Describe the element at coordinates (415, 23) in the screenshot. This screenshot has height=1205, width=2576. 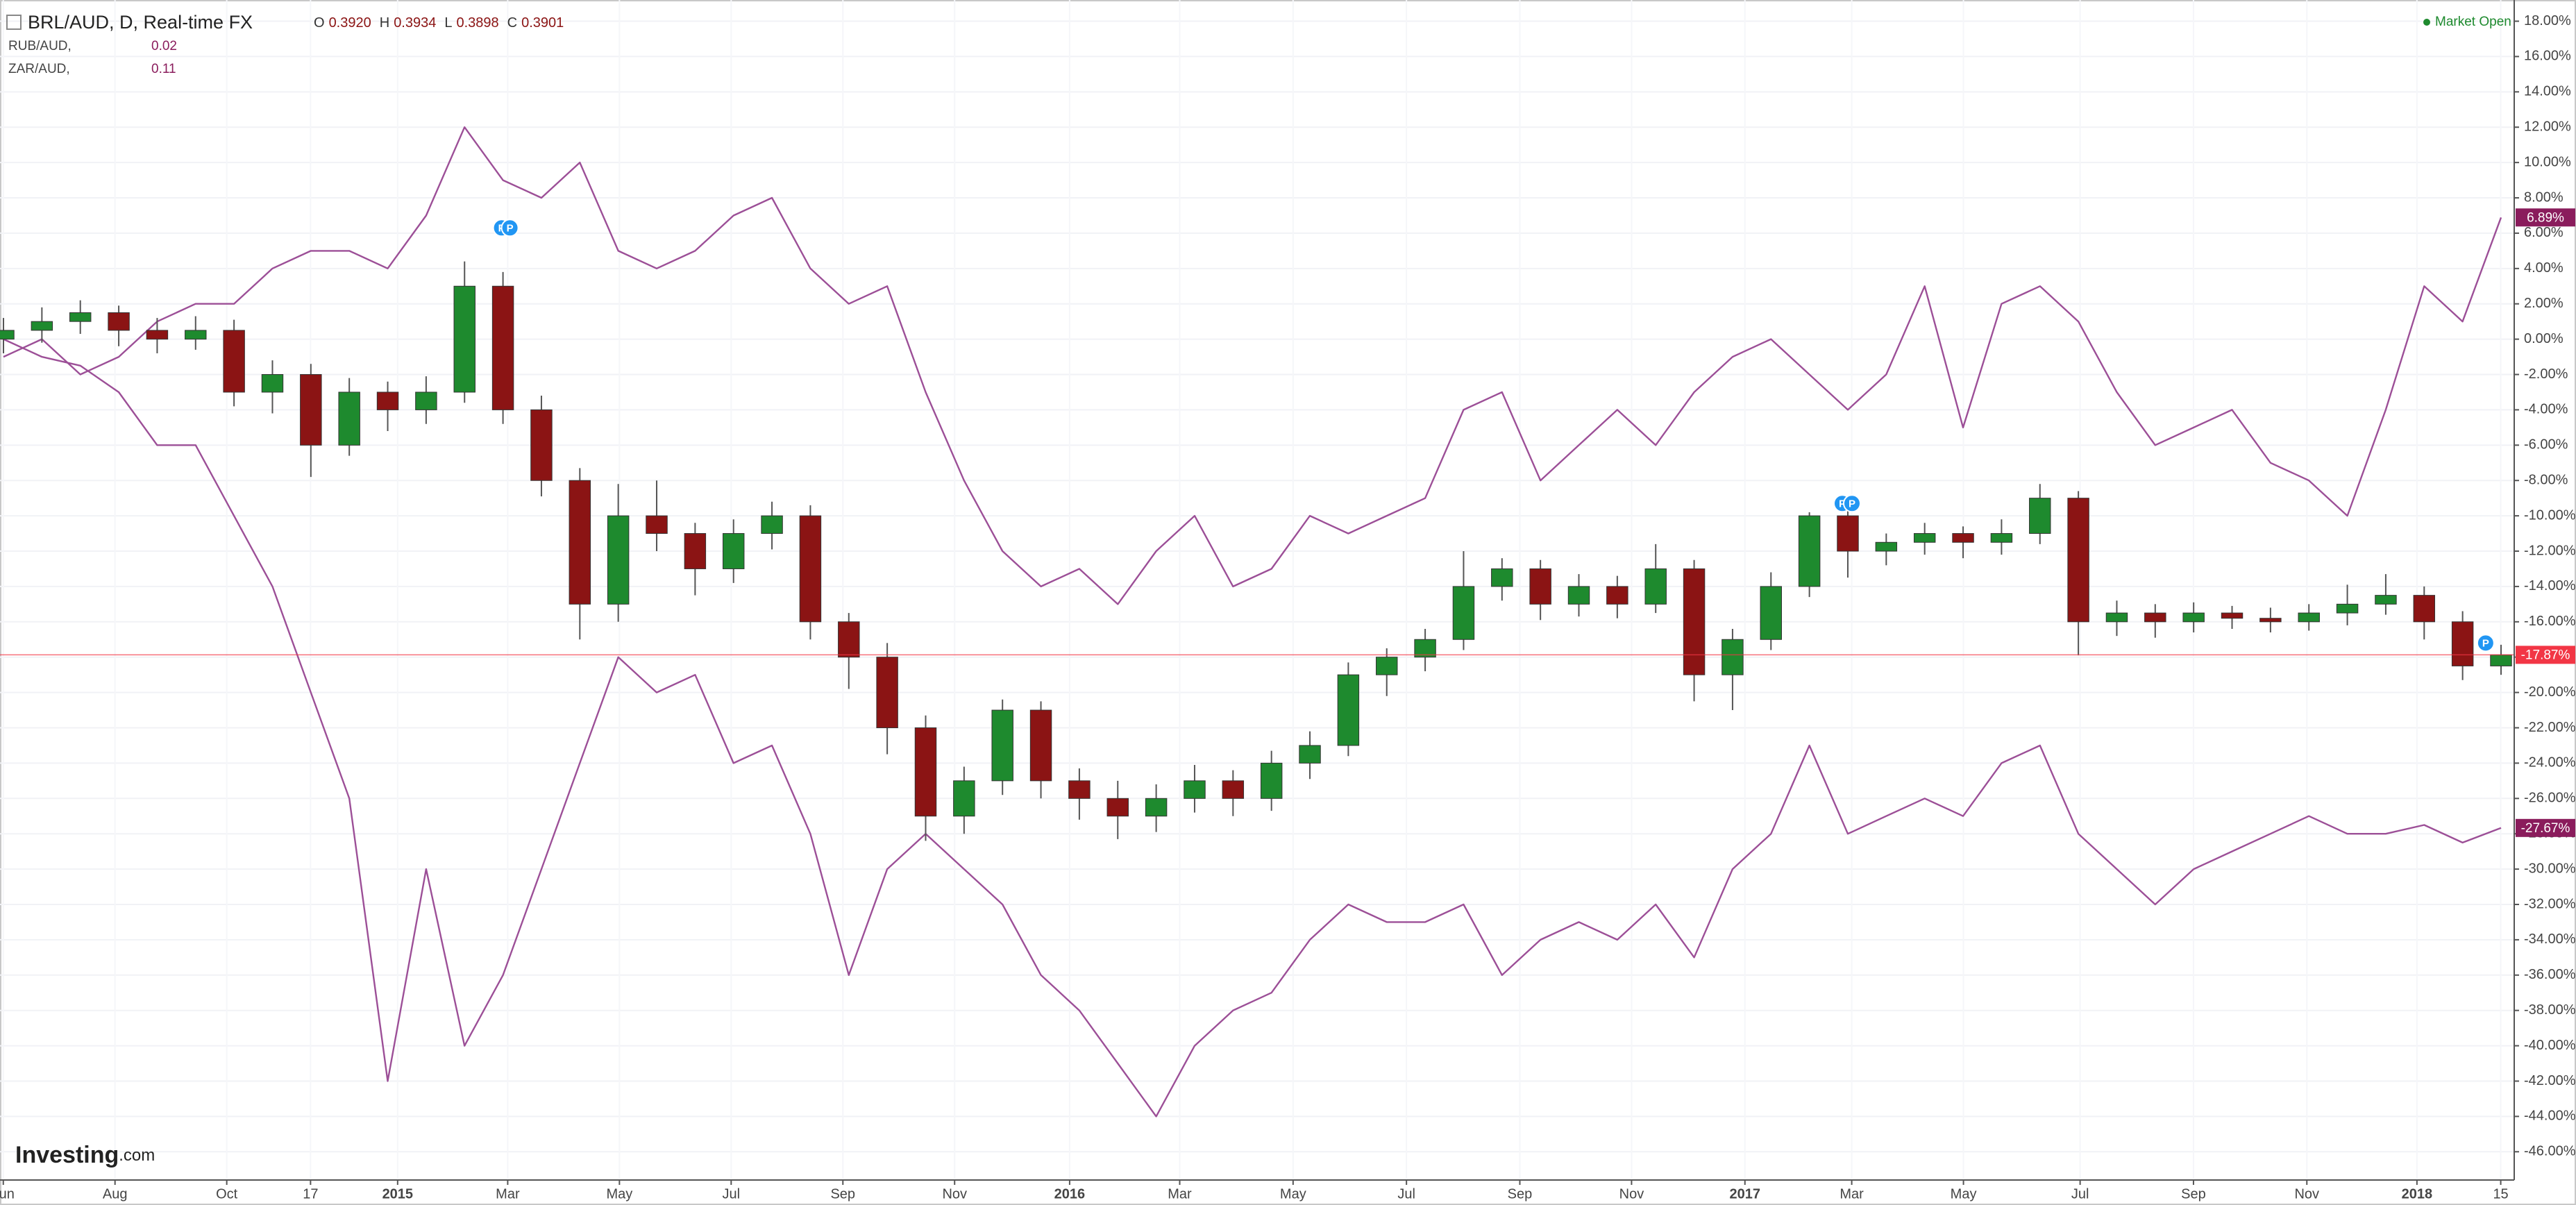
I see `ohlc-value: 0.3934` at that location.